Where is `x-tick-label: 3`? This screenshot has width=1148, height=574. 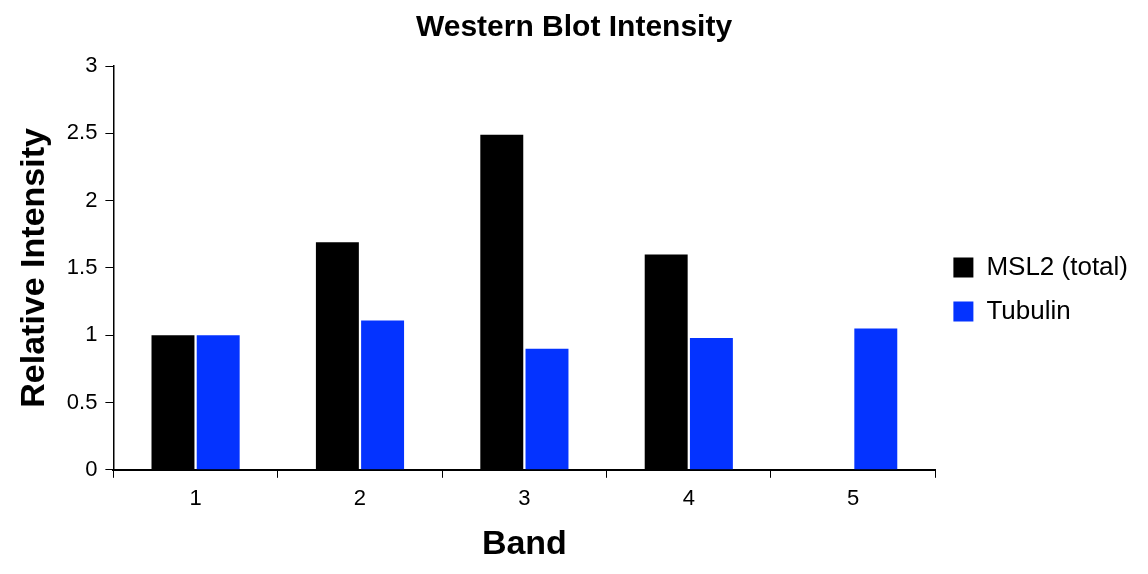 x-tick-label: 3 is located at coordinates (524, 498).